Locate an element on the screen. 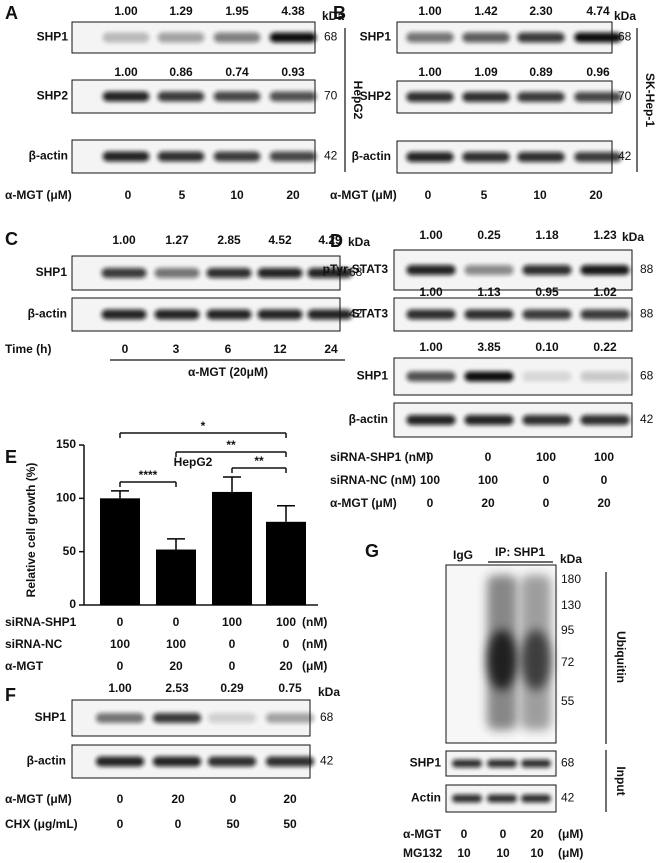 The image size is (659, 863). quant-value: 1.29 is located at coordinates (181, 11).